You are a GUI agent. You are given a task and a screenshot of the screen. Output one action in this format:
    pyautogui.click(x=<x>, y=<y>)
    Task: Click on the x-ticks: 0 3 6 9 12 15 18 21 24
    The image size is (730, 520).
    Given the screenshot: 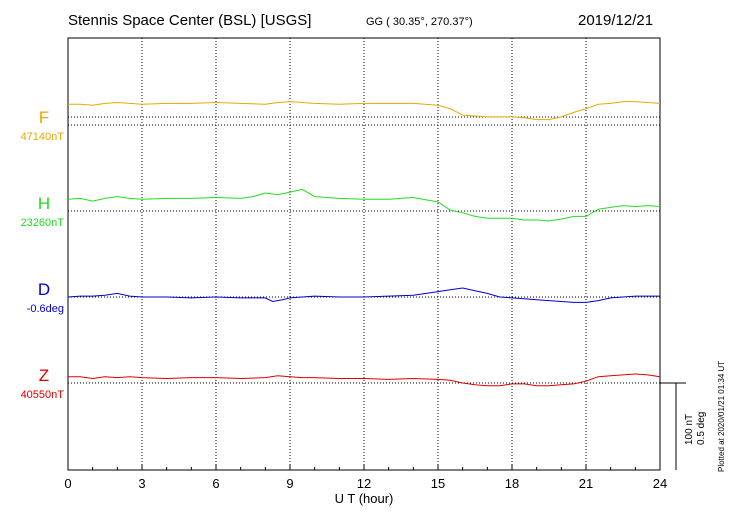 What is the action you would take?
    pyautogui.click(x=365, y=478)
    